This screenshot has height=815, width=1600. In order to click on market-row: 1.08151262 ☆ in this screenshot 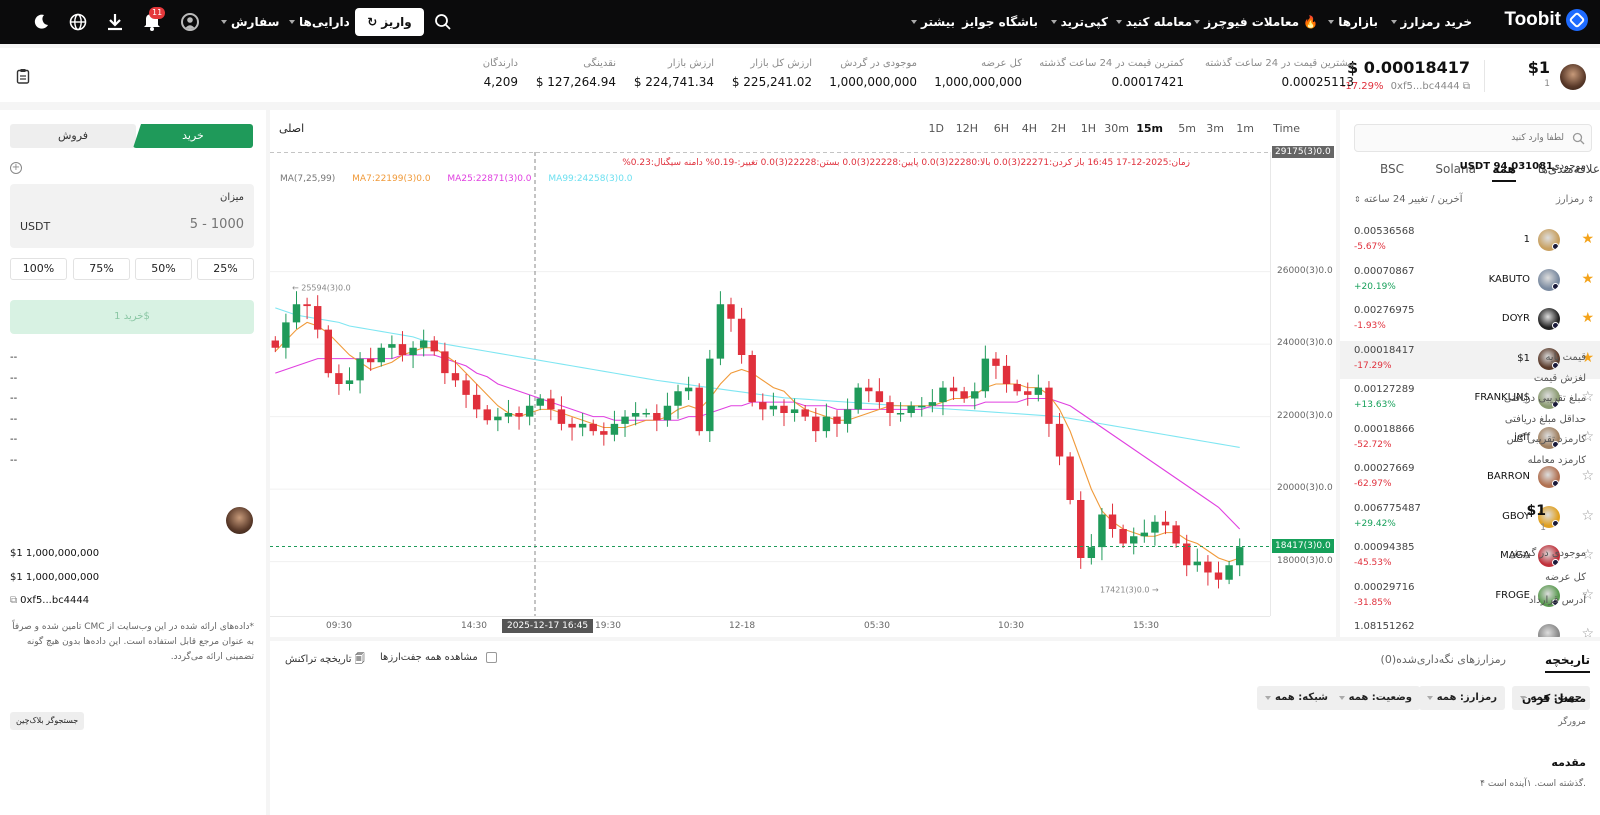, I will do `click(1470, 627)`.